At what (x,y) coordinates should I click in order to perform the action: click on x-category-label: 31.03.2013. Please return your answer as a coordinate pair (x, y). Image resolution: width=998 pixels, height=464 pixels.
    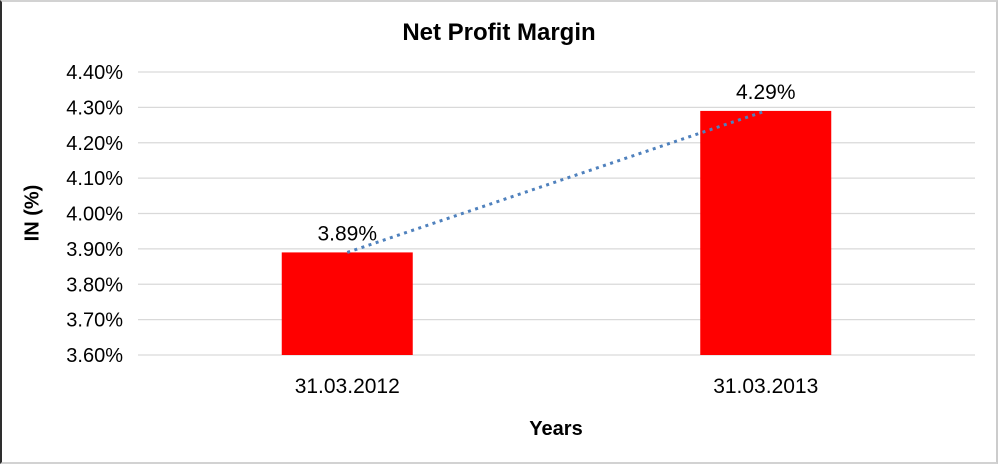
    Looking at the image, I should click on (765, 386).